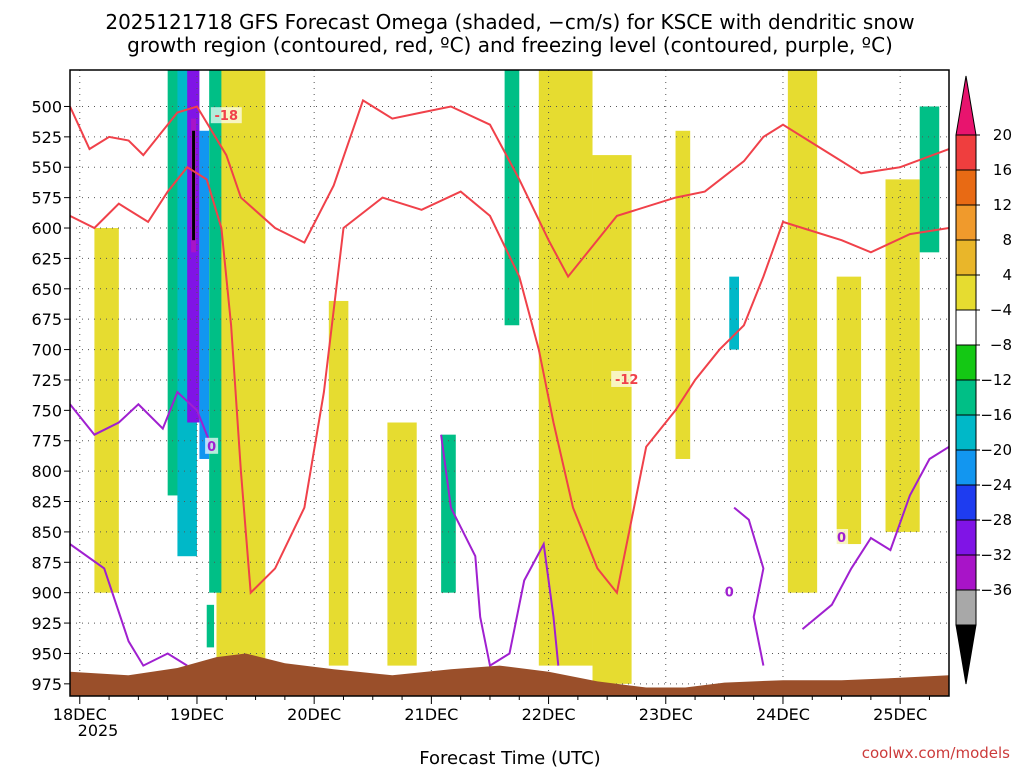  I want to click on colorbar-label-11: −28, so click(996, 520).